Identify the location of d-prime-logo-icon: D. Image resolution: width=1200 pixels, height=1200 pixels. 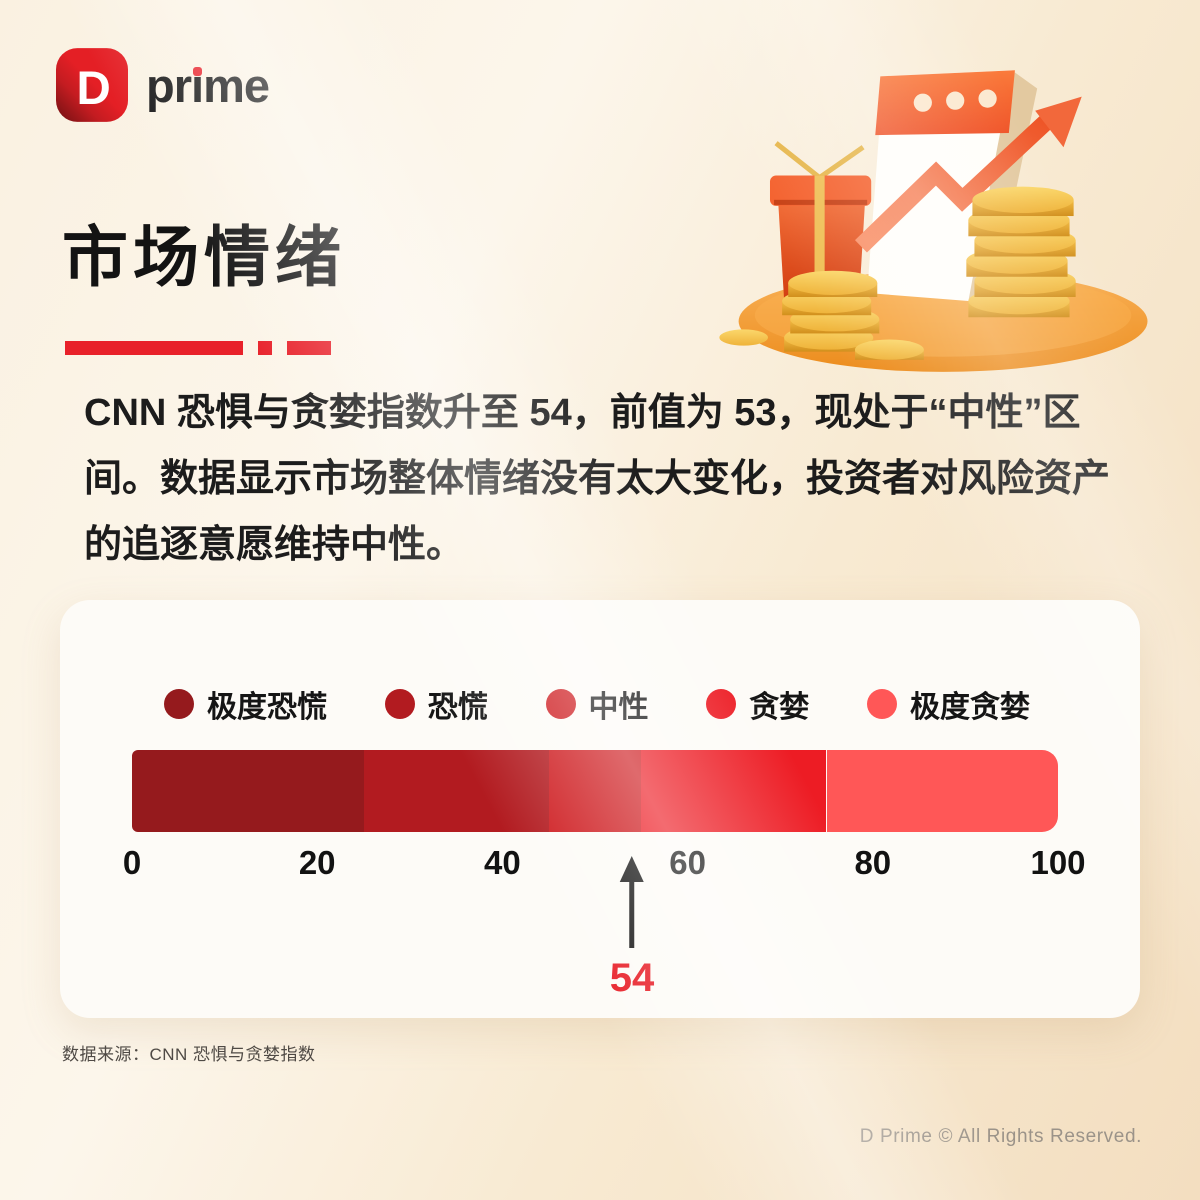
(92, 85).